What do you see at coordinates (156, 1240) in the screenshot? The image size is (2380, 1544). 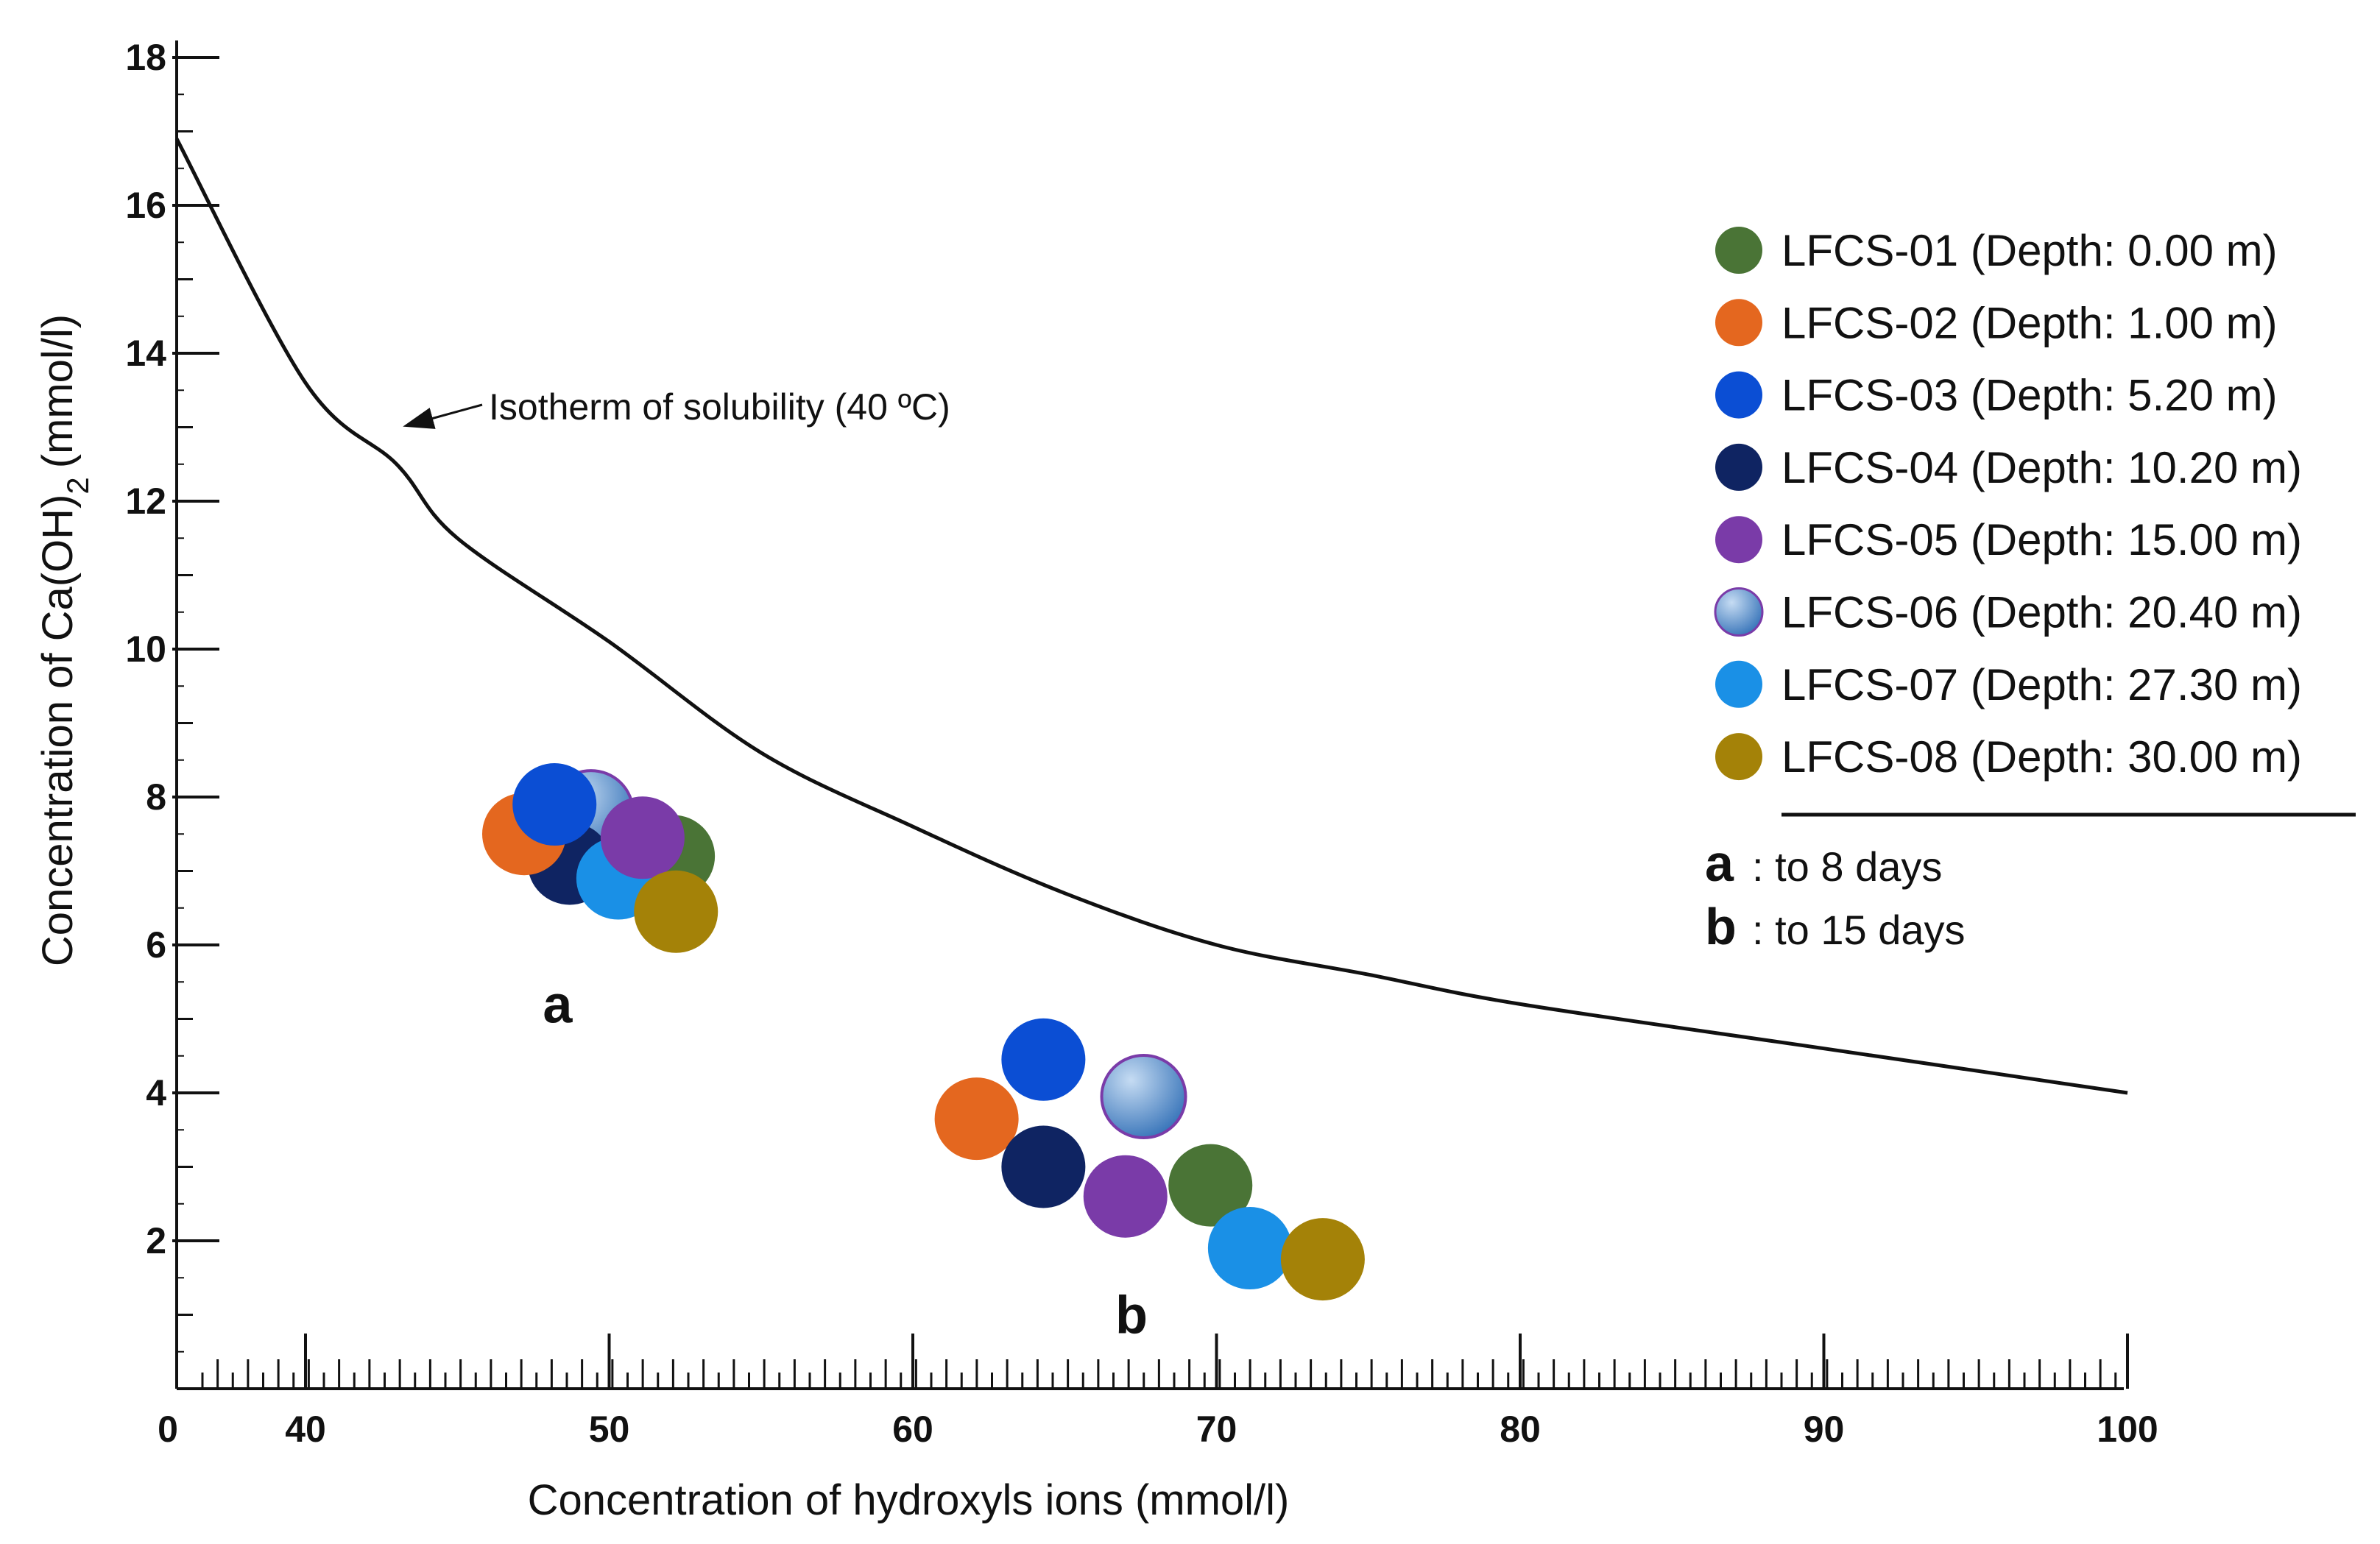 I see `y-tick-label: 2` at bounding box center [156, 1240].